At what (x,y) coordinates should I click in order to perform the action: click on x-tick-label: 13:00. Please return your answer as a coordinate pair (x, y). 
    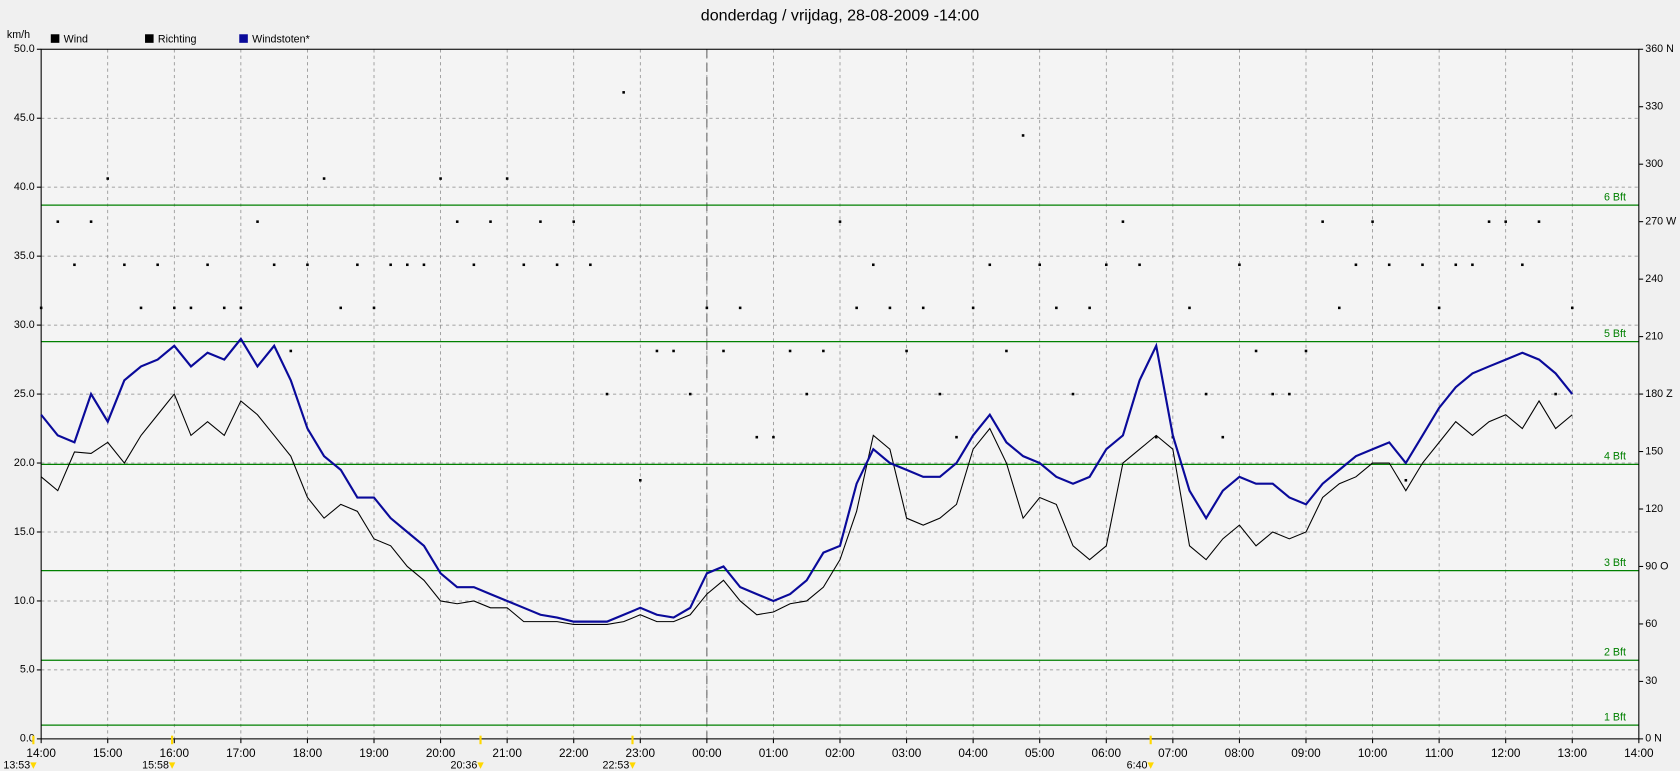
    Looking at the image, I should click on (1573, 753).